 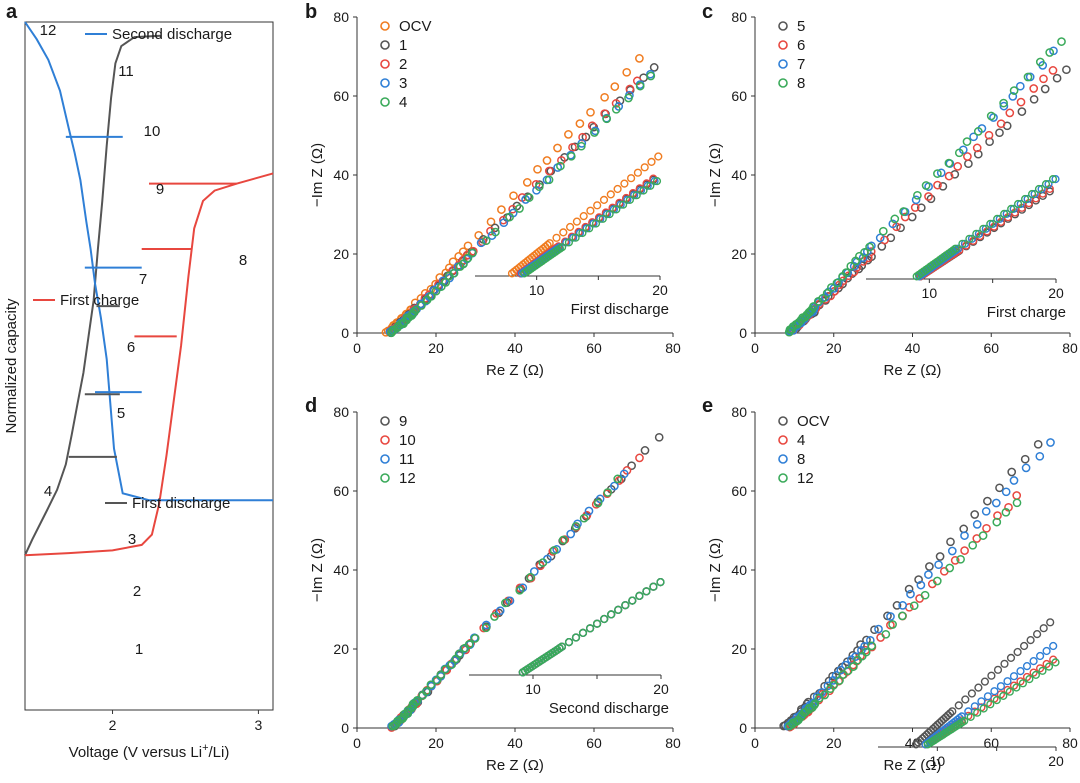 I want to click on panel-a-annotation-5-5: 5, so click(x=121, y=413).